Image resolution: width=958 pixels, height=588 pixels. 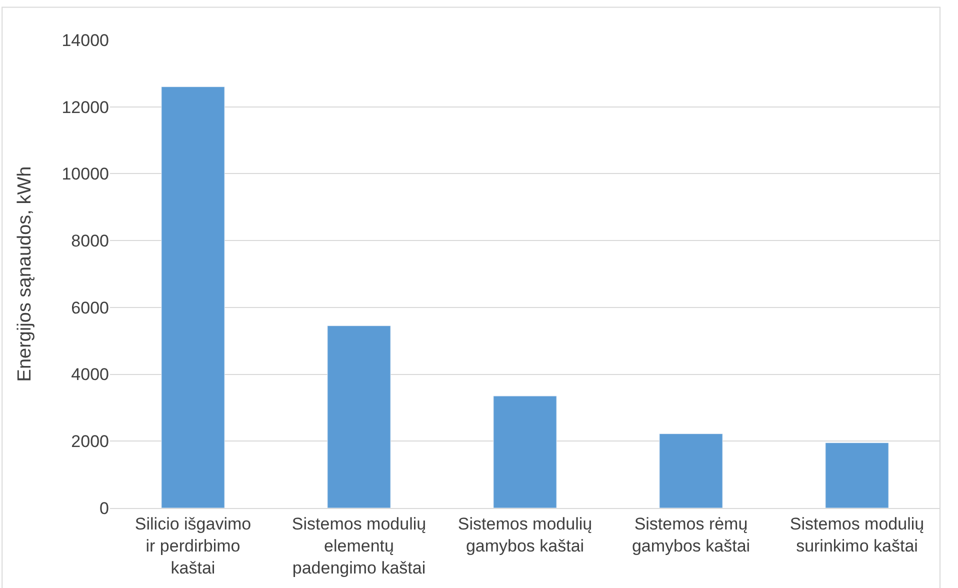 What do you see at coordinates (25, 274) in the screenshot?
I see `y-axis-title: Energijos sąnaudos, kWh` at bounding box center [25, 274].